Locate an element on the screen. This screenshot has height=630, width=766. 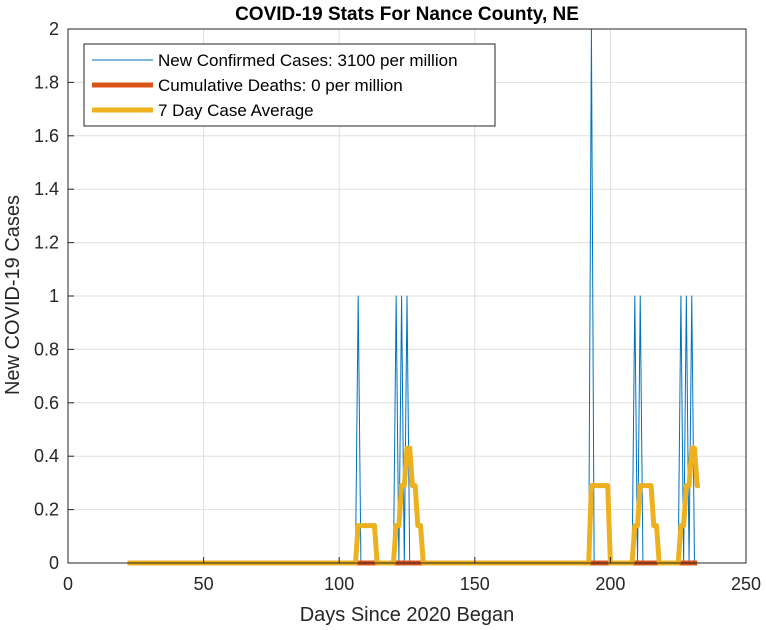
y-axis-label: New COVID-19 Cases is located at coordinates (13, 295).